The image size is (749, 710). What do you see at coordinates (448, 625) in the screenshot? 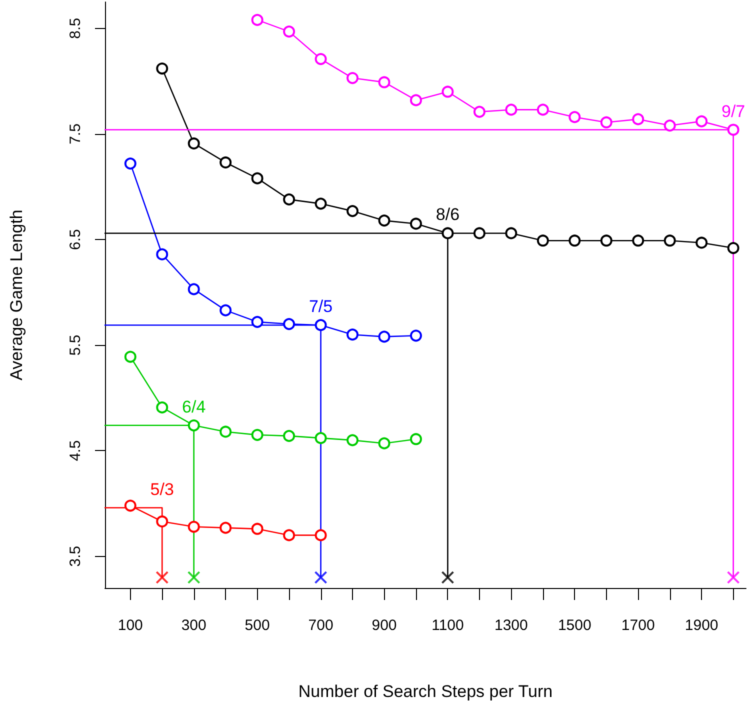
I see `x-tick-label: 1100` at bounding box center [448, 625].